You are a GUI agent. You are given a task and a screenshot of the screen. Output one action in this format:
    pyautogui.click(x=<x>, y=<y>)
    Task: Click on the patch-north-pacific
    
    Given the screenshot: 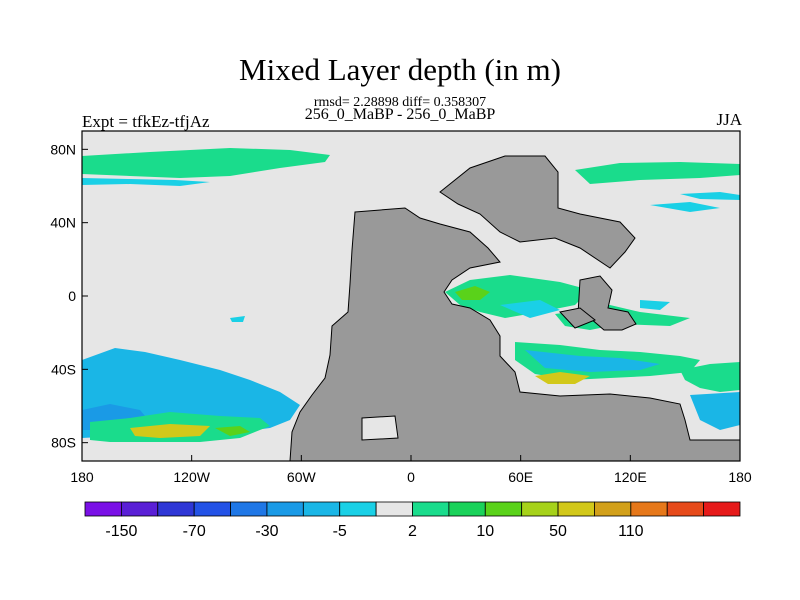 What is the action you would take?
    pyautogui.click(x=206, y=163)
    